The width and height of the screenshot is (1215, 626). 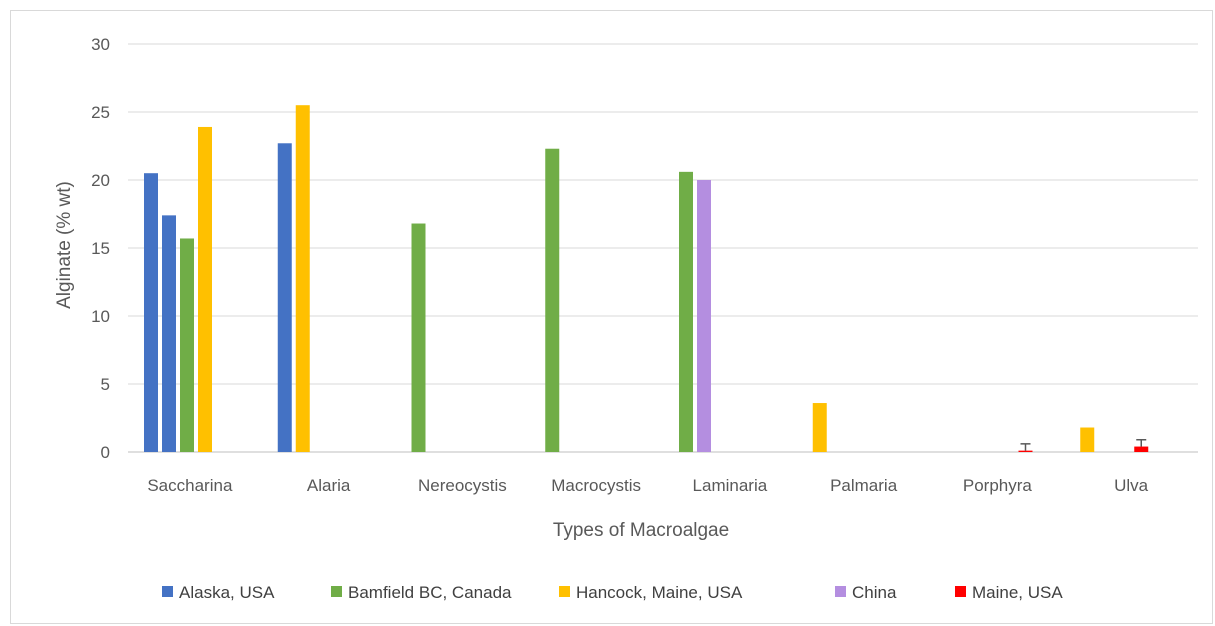 What do you see at coordinates (552, 300) in the screenshot?
I see `bar-macrocystis-bamfield-bc-canada` at bounding box center [552, 300].